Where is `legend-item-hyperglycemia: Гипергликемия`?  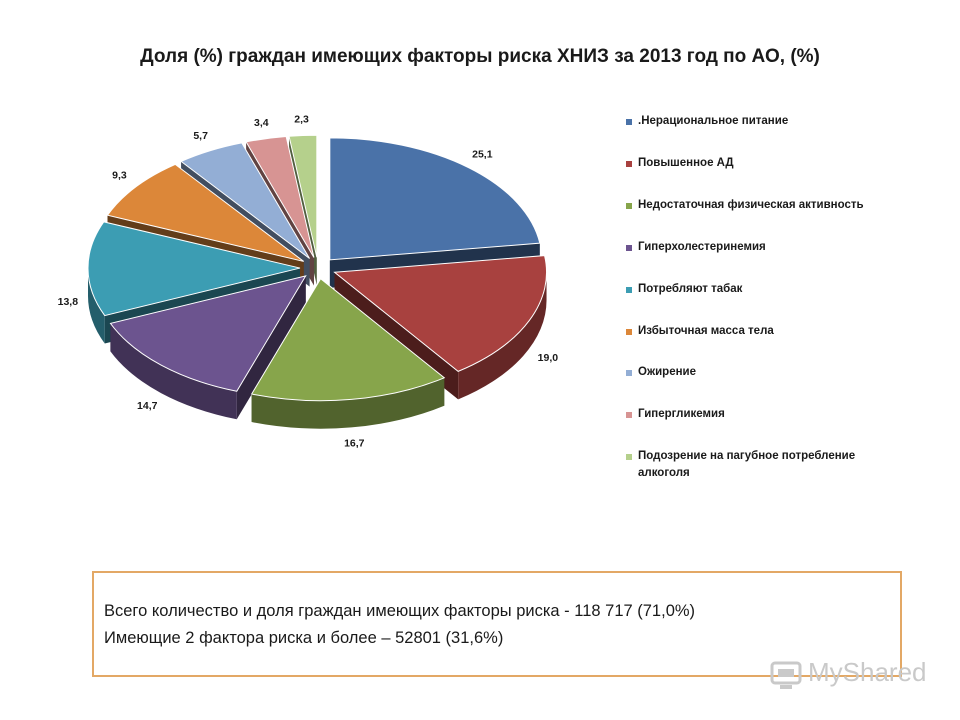 legend-item-hyperglycemia: Гипергликемия is located at coordinates (771, 414).